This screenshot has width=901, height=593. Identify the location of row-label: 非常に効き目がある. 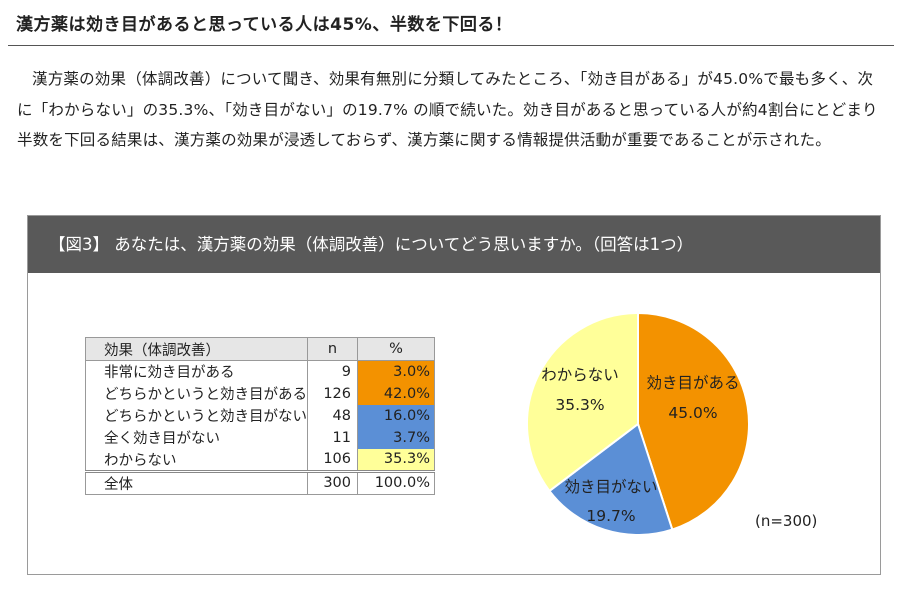
(196, 371).